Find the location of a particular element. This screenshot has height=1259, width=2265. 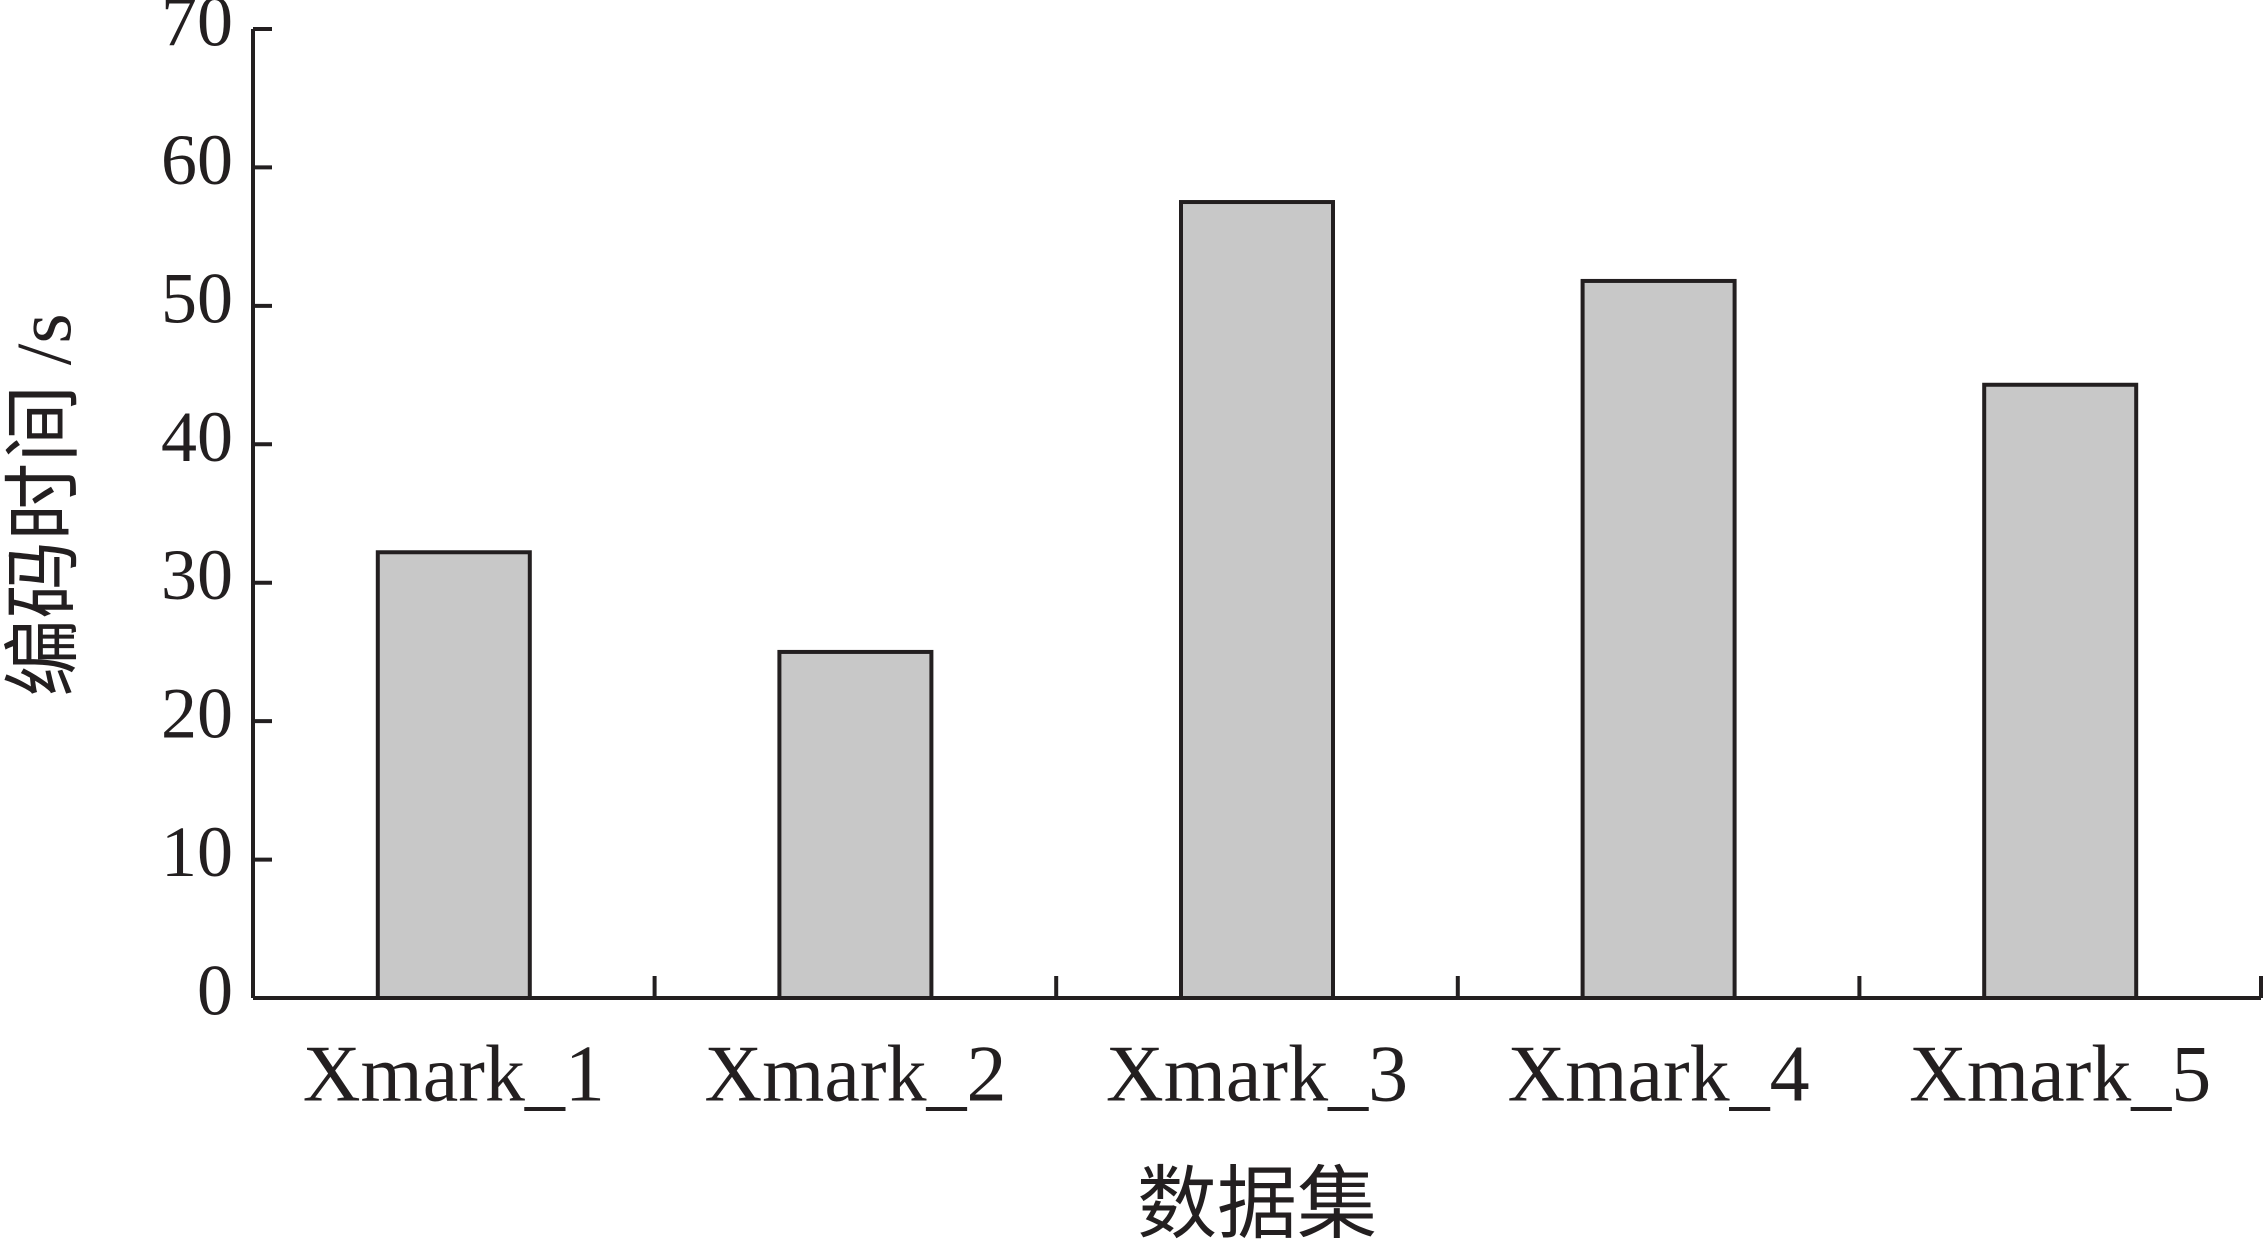

y-tick-label: 10 is located at coordinates (197, 852).